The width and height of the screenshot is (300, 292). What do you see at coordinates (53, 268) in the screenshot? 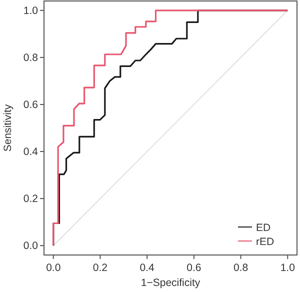
I see `x-tick-label: 0.0` at bounding box center [53, 268].